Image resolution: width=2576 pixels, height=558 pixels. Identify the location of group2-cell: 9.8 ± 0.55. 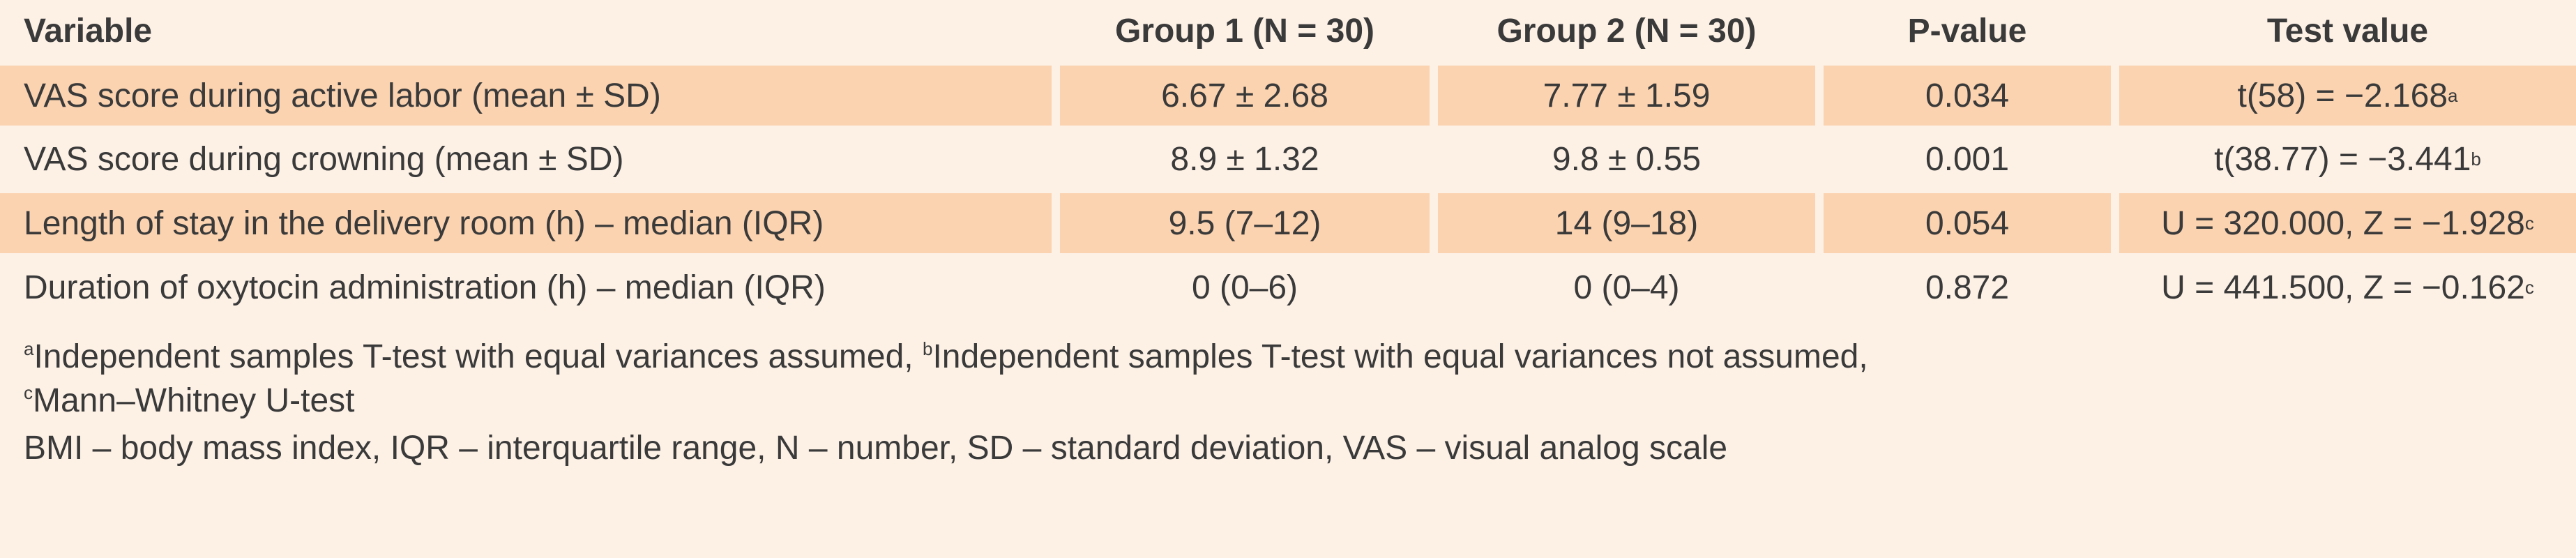
(1627, 159).